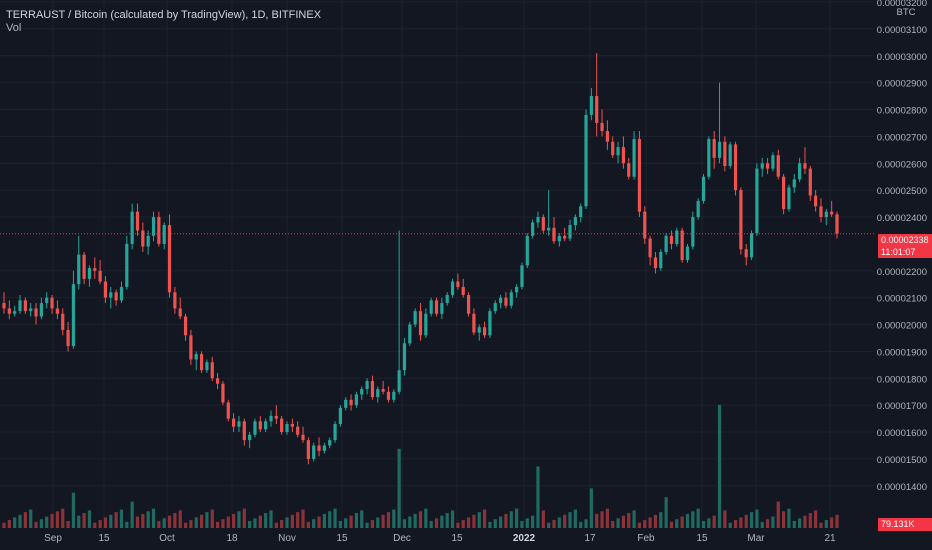 The image size is (932, 550). Describe the element at coordinates (830, 538) in the screenshot. I see `time-tick-label: 21` at that location.